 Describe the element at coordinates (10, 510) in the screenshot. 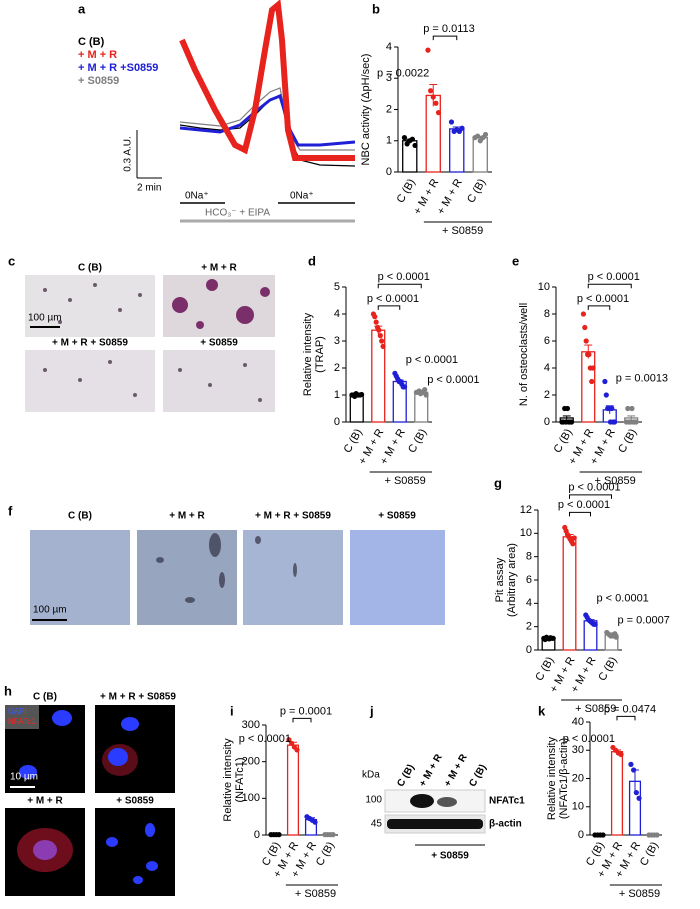

I see `panel-label: f` at that location.